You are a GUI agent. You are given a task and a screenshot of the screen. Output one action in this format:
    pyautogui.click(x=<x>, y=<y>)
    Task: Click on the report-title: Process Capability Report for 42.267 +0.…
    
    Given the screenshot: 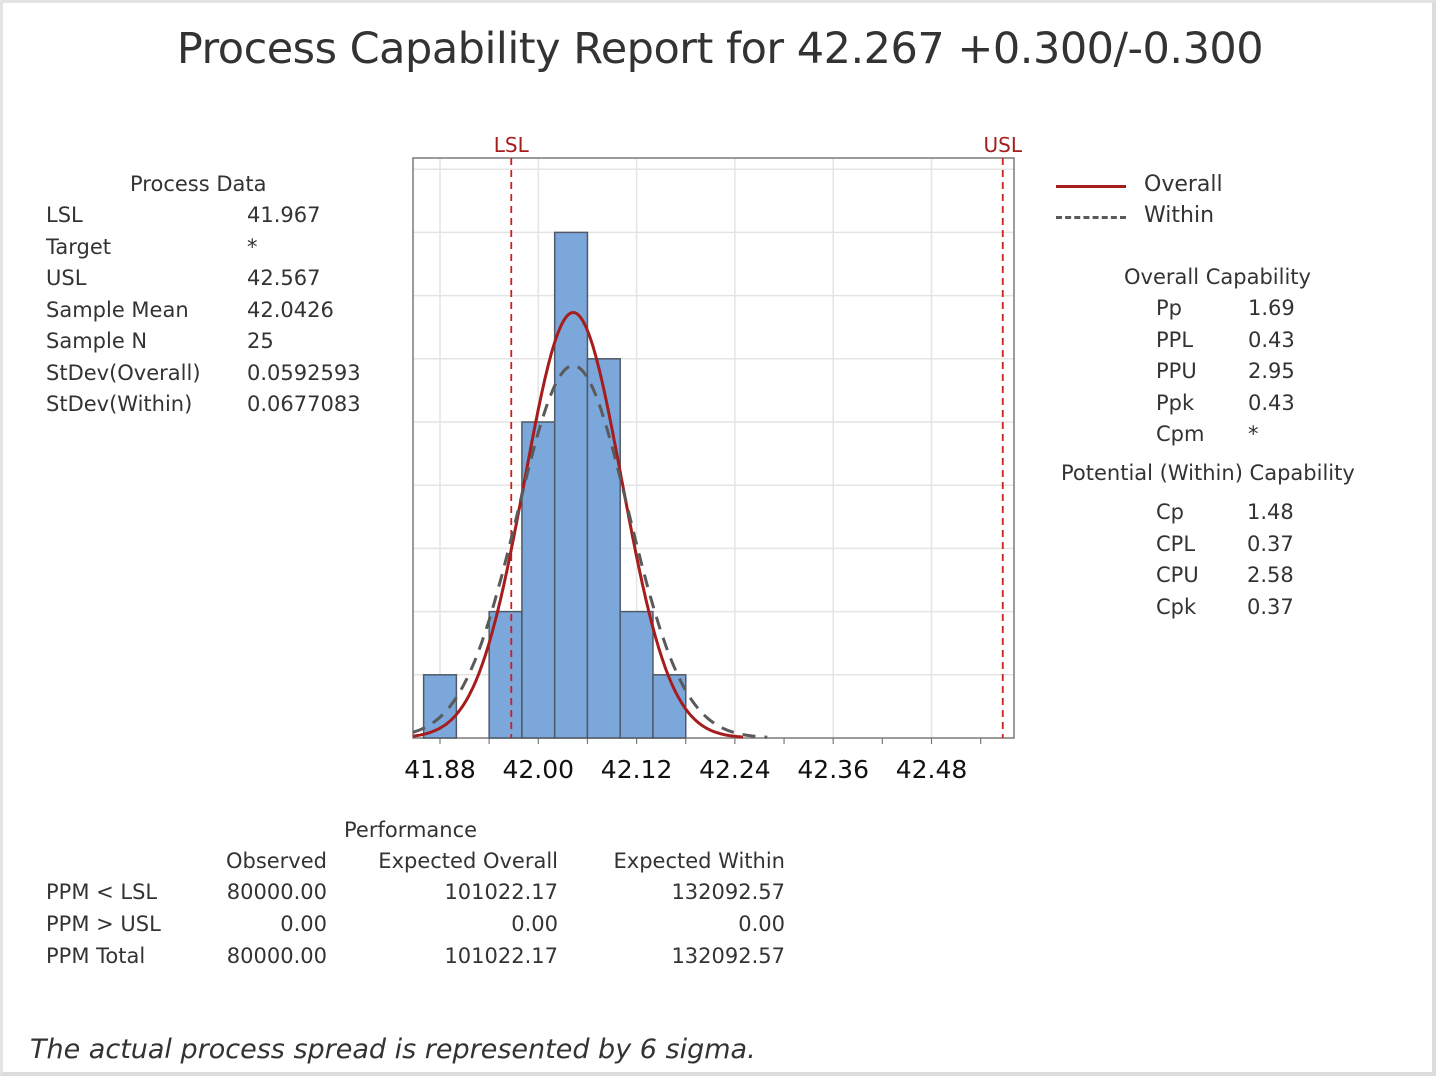 What is the action you would take?
    pyautogui.click(x=720, y=49)
    